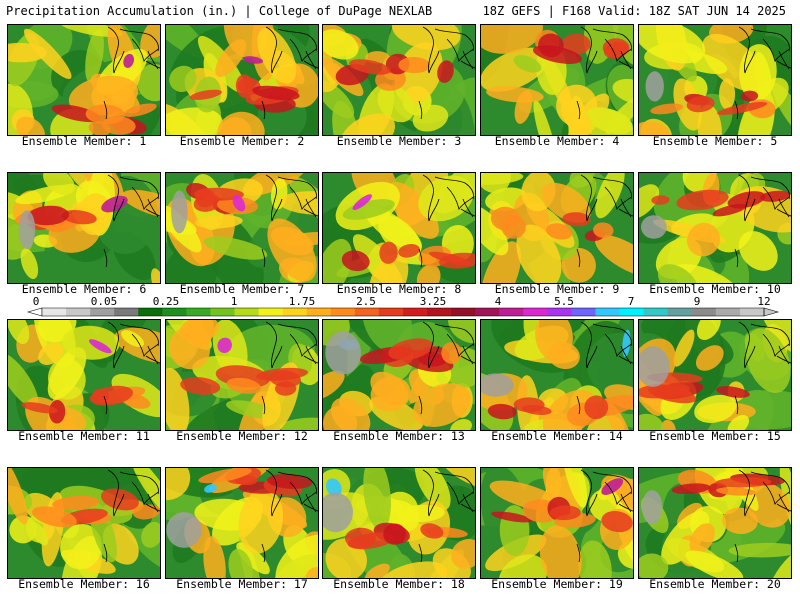 The height and width of the screenshot is (600, 800). Describe the element at coordinates (36, 301) in the screenshot. I see `colorbar-tick: 0` at that location.